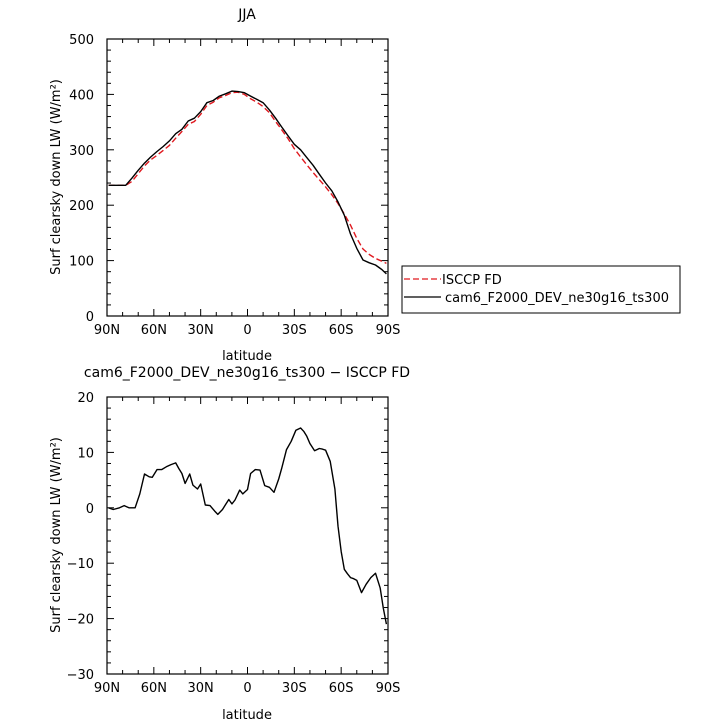  Describe the element at coordinates (557, 298) in the screenshot. I see `legend-label-model: cam6_F2000_DEV_ne30g16_ts300` at that location.